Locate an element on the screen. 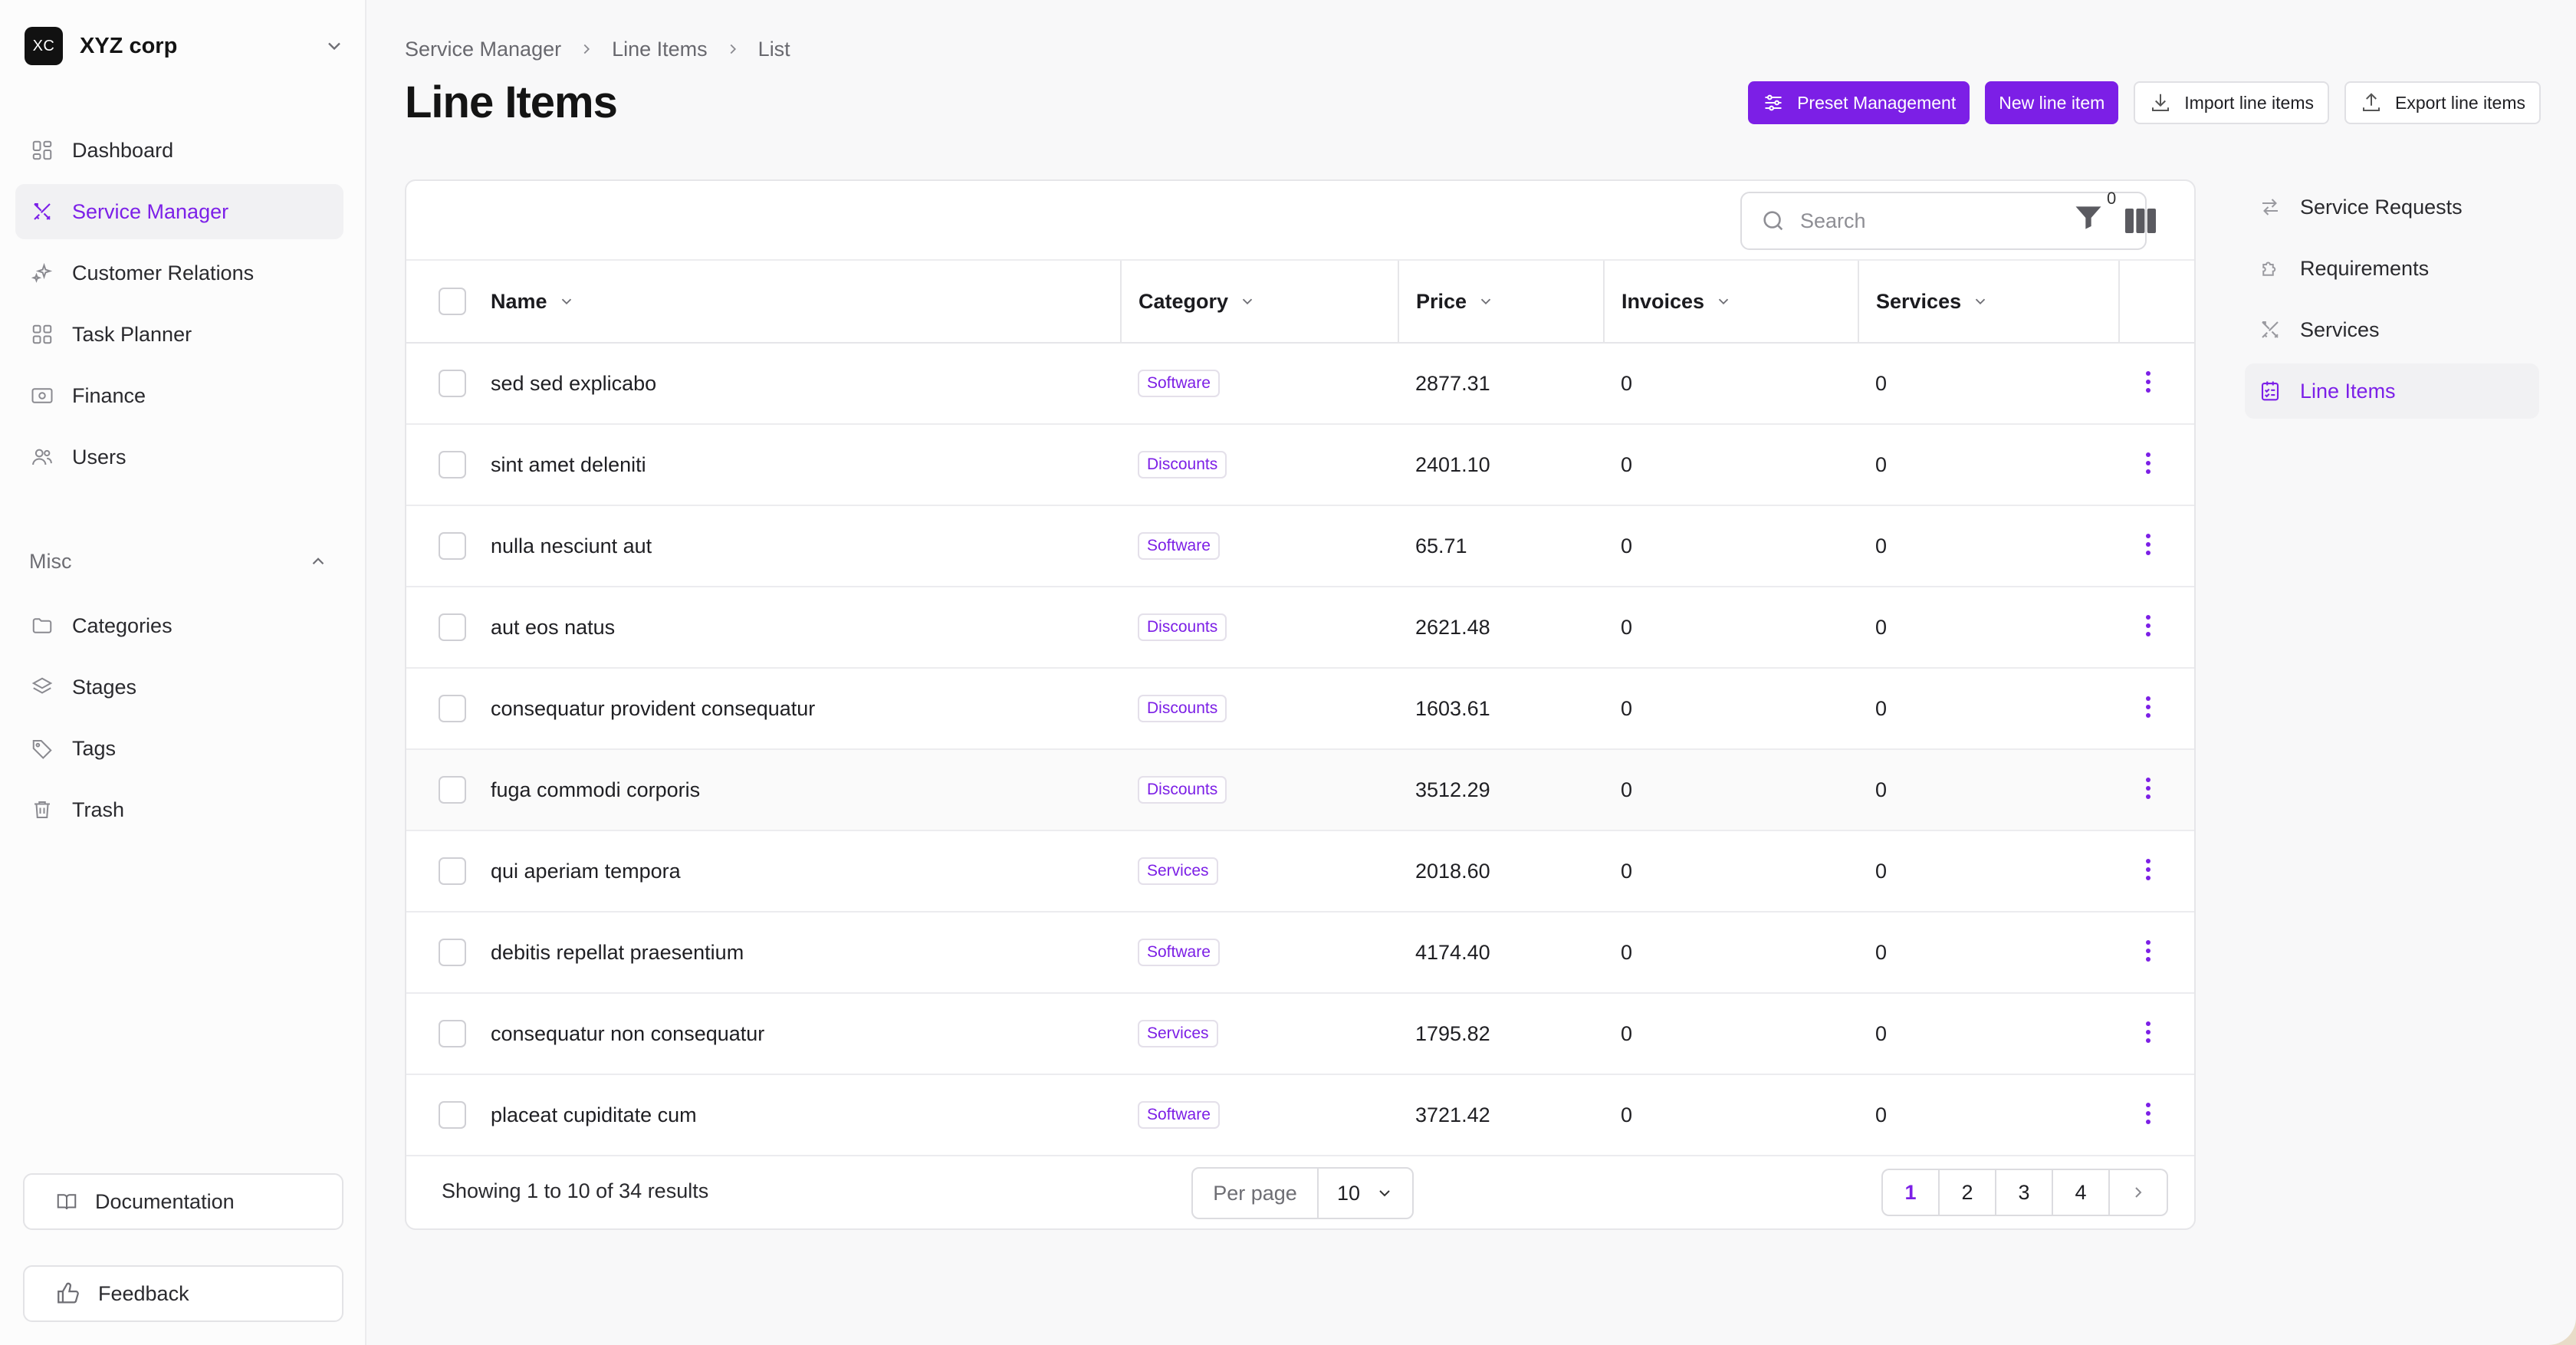  search-input is located at coordinates (1953, 221).